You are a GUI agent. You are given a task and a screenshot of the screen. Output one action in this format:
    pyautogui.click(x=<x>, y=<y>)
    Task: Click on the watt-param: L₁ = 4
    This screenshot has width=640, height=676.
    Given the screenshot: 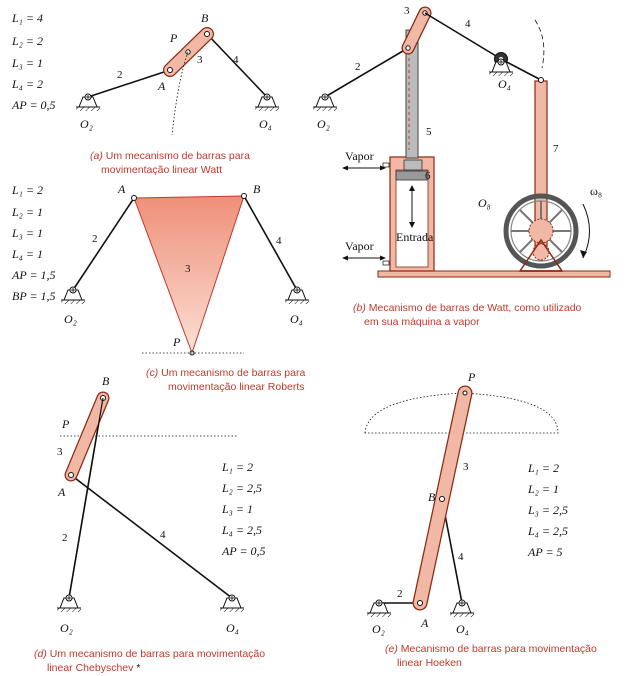 What is the action you would take?
    pyautogui.click(x=27, y=18)
    